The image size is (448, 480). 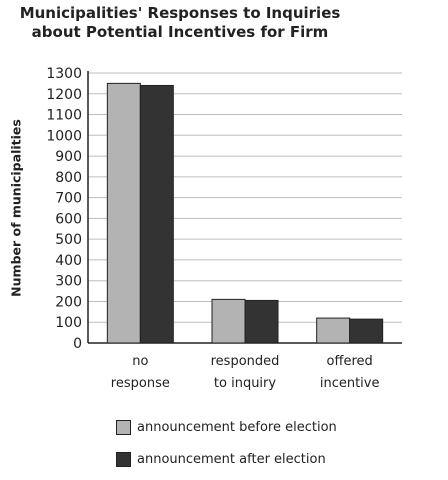 What do you see at coordinates (68, 302) in the screenshot?
I see `y-tick-label: 200` at bounding box center [68, 302].